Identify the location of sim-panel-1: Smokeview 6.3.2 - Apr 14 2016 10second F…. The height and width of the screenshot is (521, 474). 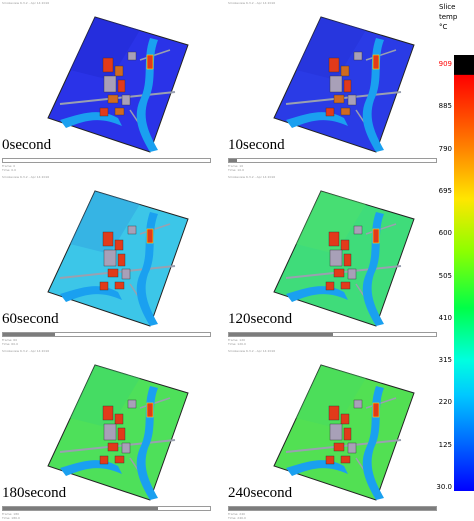
(332, 86).